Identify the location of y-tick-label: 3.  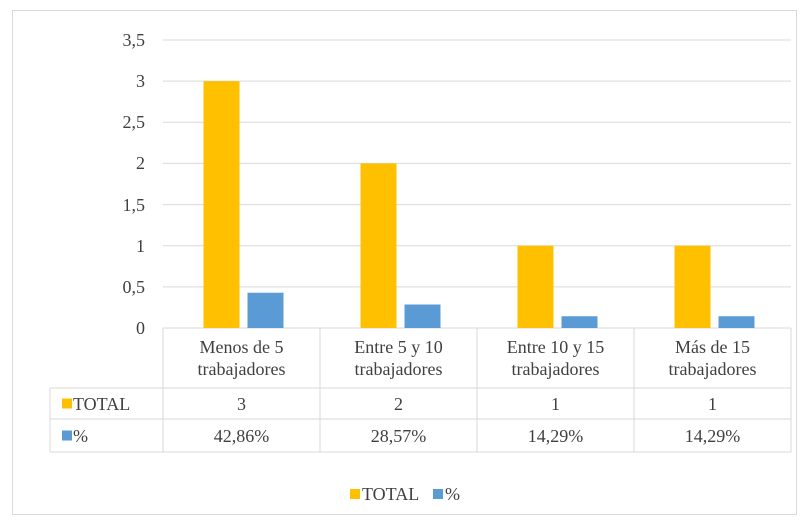
(140, 81).